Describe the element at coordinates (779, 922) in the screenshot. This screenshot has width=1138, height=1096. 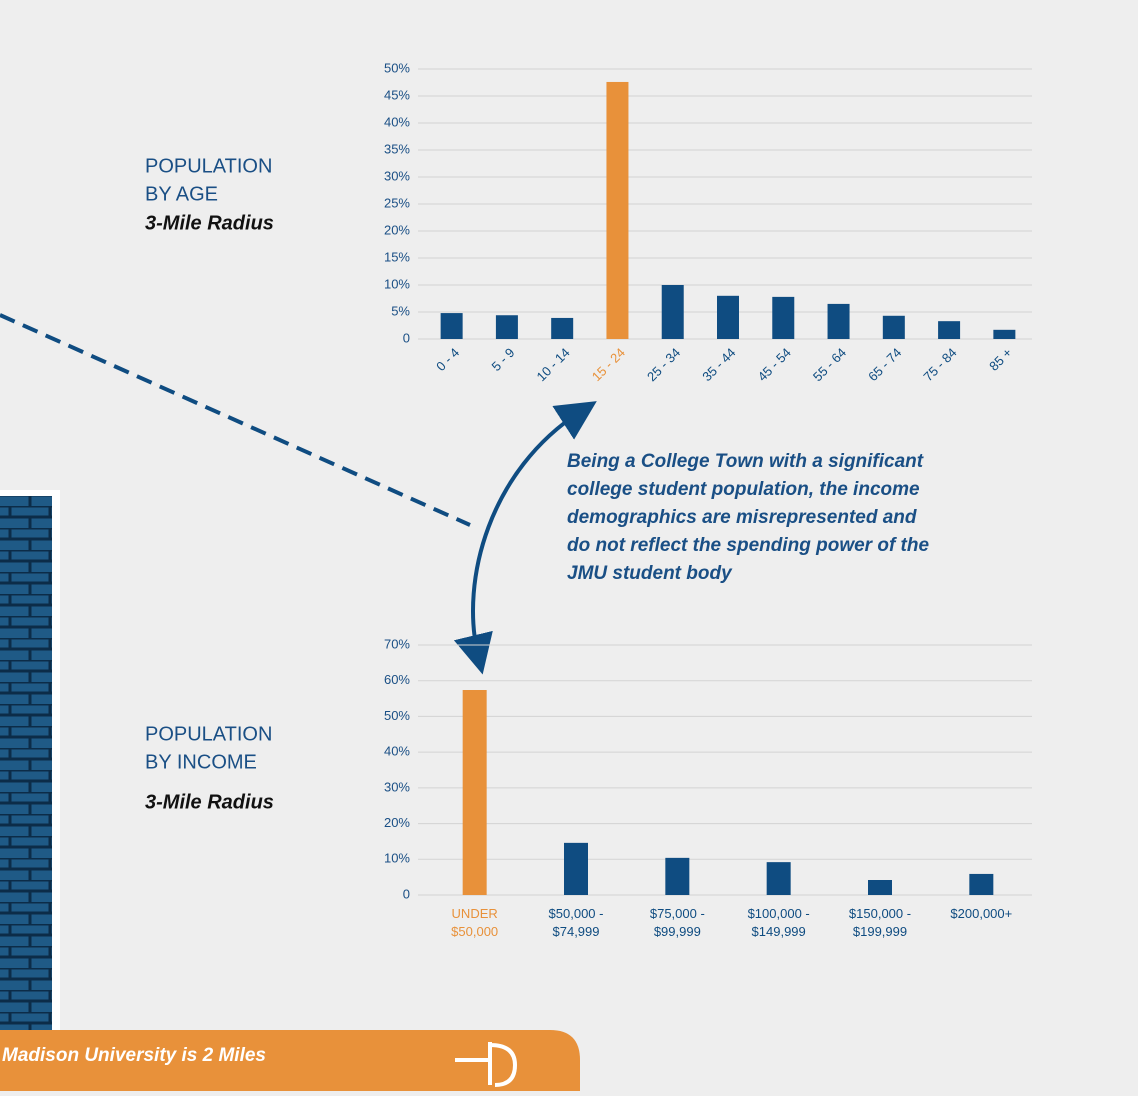
I see `x-tick-label: $100,000 - $149,999` at that location.